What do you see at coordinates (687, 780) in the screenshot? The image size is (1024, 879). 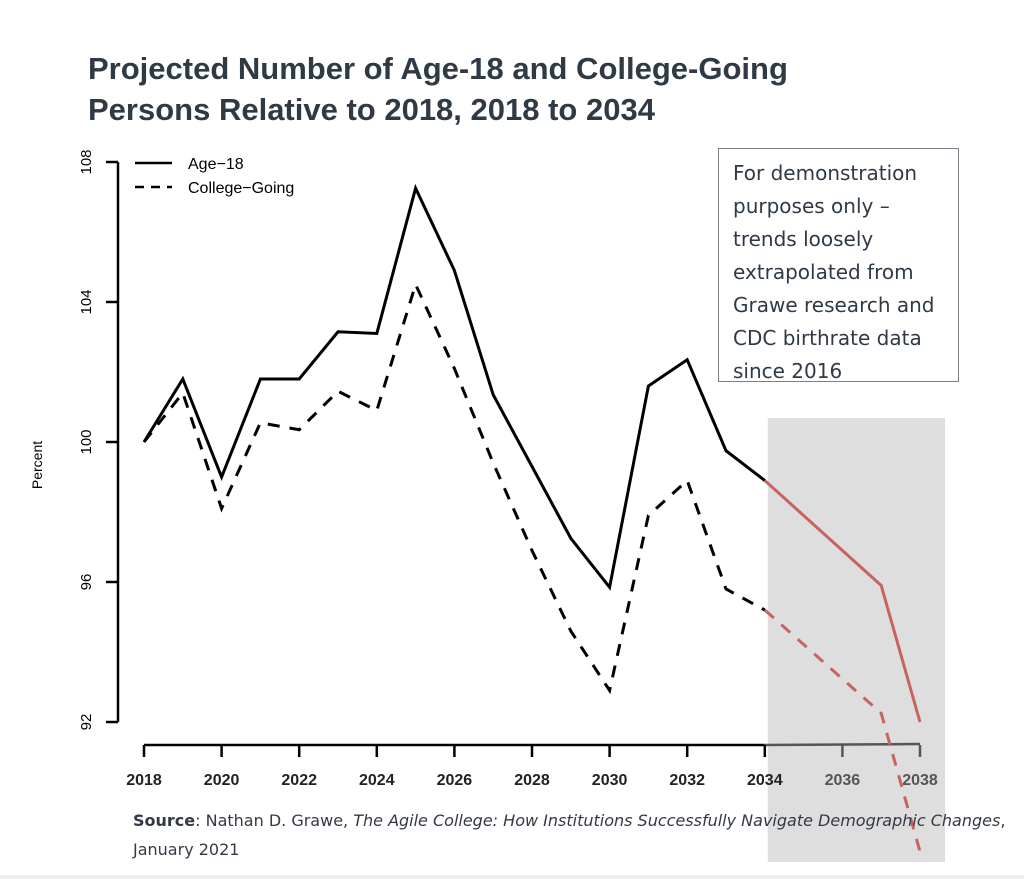 I see `x-tick-label: 2032` at bounding box center [687, 780].